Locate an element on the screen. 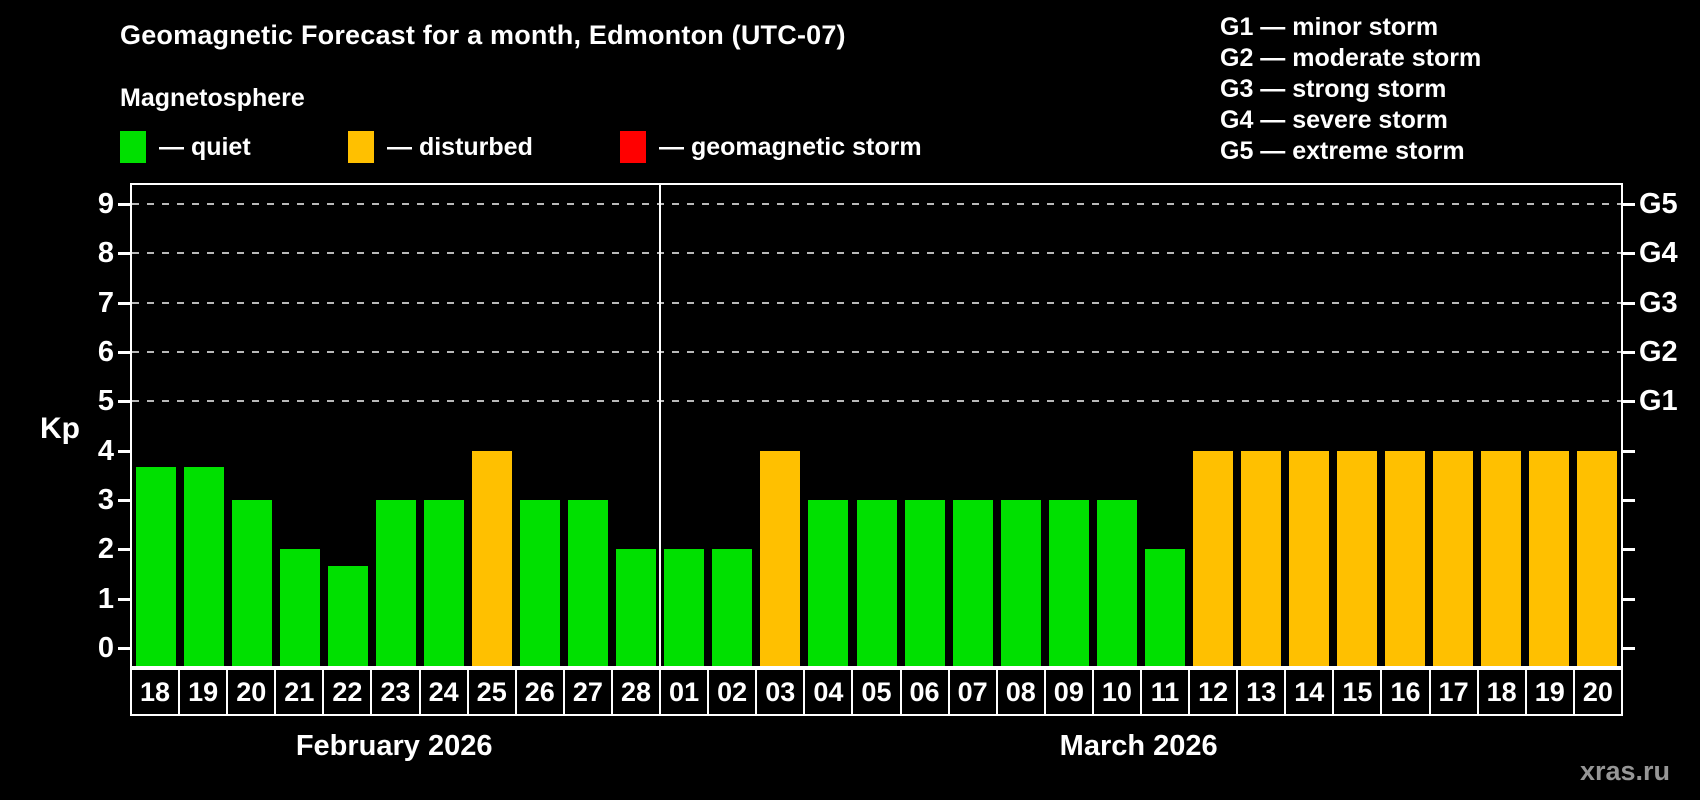 This screenshot has width=1700, height=800. day-label-10: 10 is located at coordinates (1117, 692).